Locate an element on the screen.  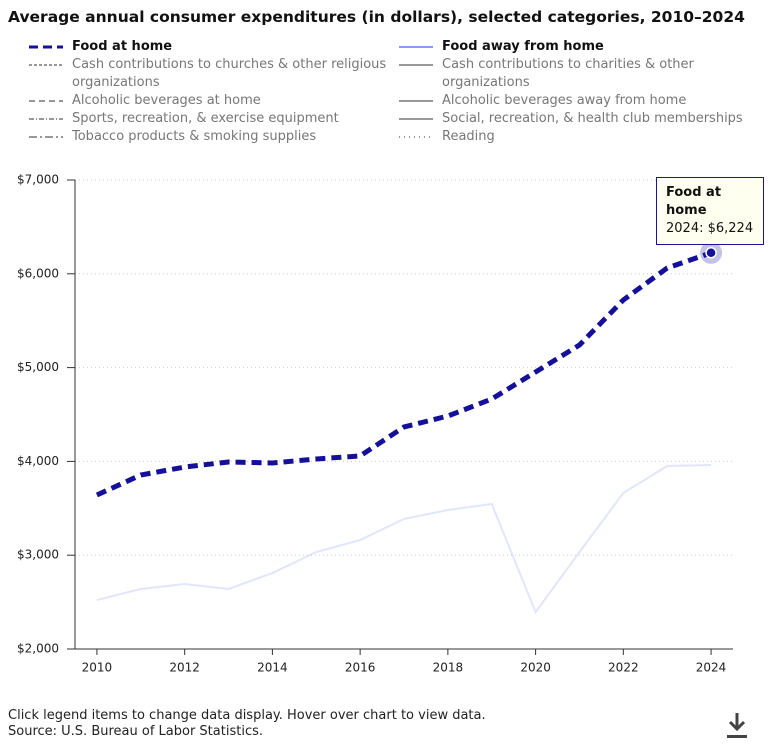
x-tick-label: 2010 is located at coordinates (97, 668).